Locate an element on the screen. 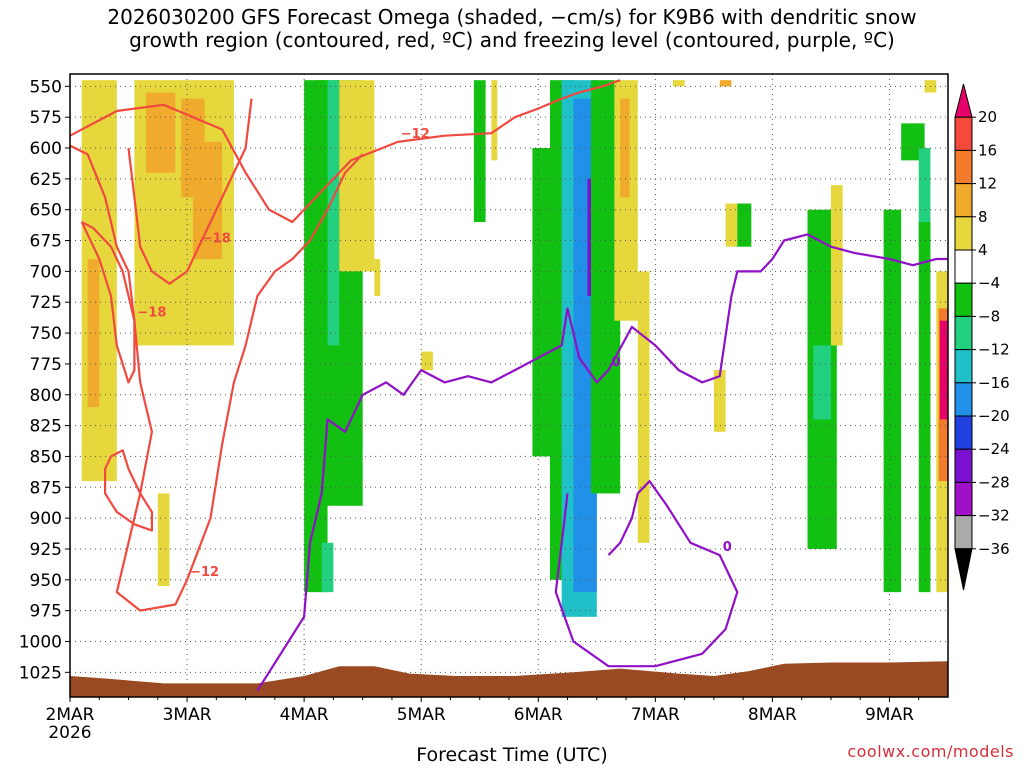 The height and width of the screenshot is (768, 1024). time-axis: 2MAR 3MAR 4MAR 5MAR 6MAR 7MAR 8MAR 9MAR 2026 is located at coordinates (483, 720).